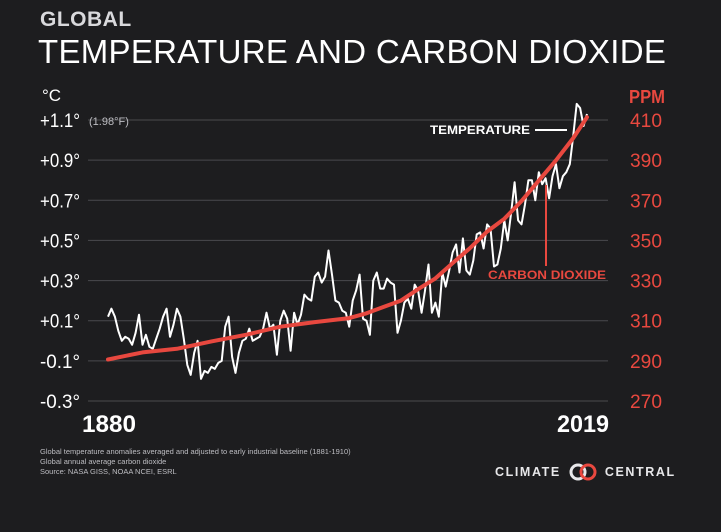 The width and height of the screenshot is (721, 532). I want to click on right-tick-label: 370, so click(646, 201).